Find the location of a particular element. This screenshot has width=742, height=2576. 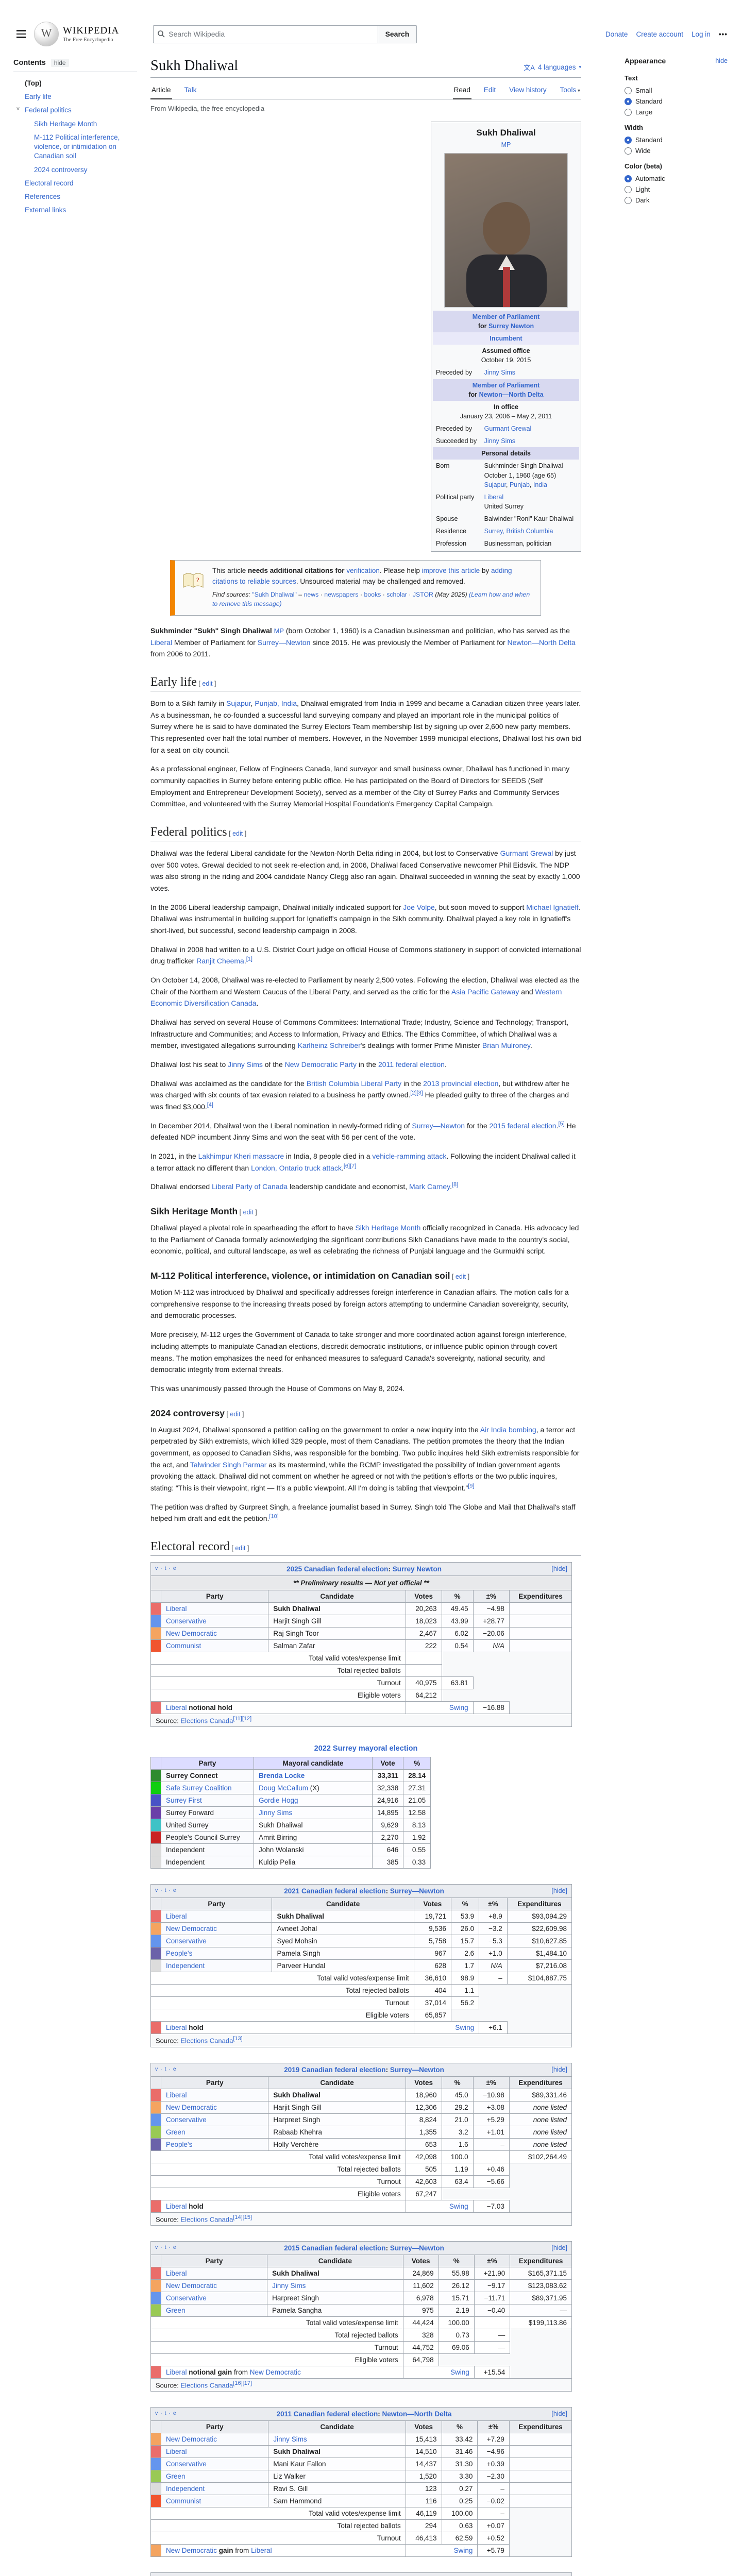

link: improve this article is located at coordinates (450, 571).